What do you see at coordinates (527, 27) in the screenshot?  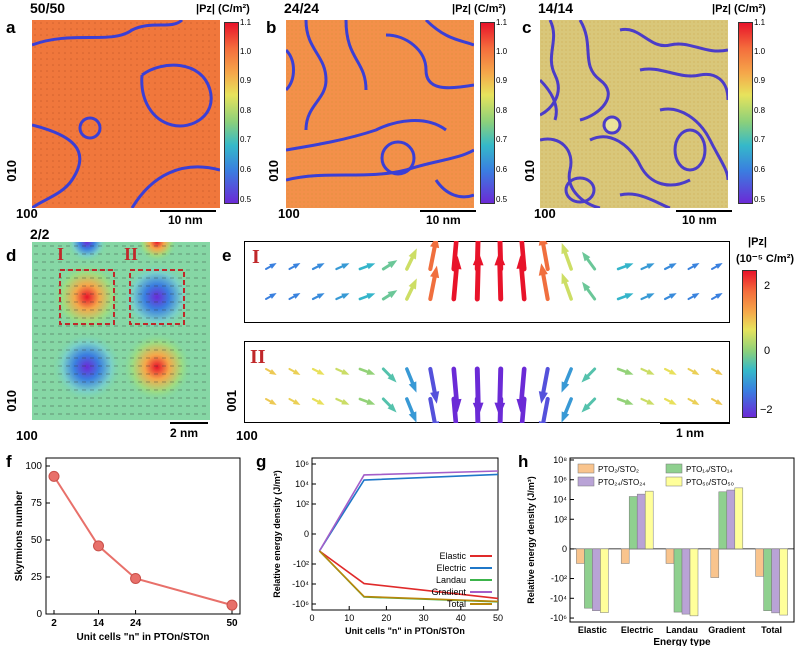 I see `panel-label-c: c` at bounding box center [527, 27].